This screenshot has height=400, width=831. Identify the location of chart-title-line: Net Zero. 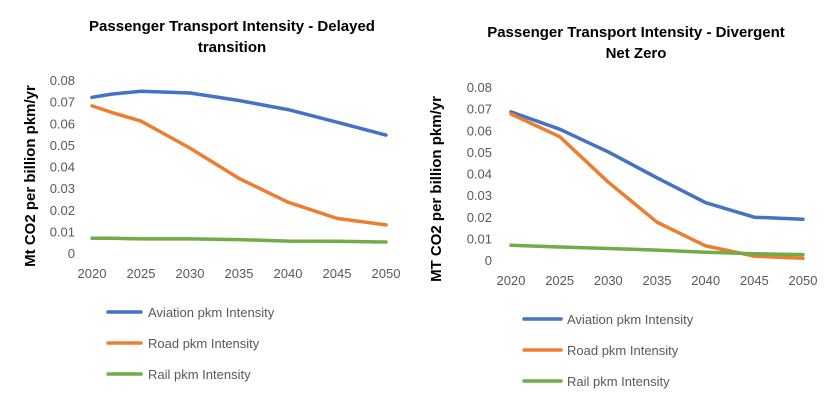
(636, 53).